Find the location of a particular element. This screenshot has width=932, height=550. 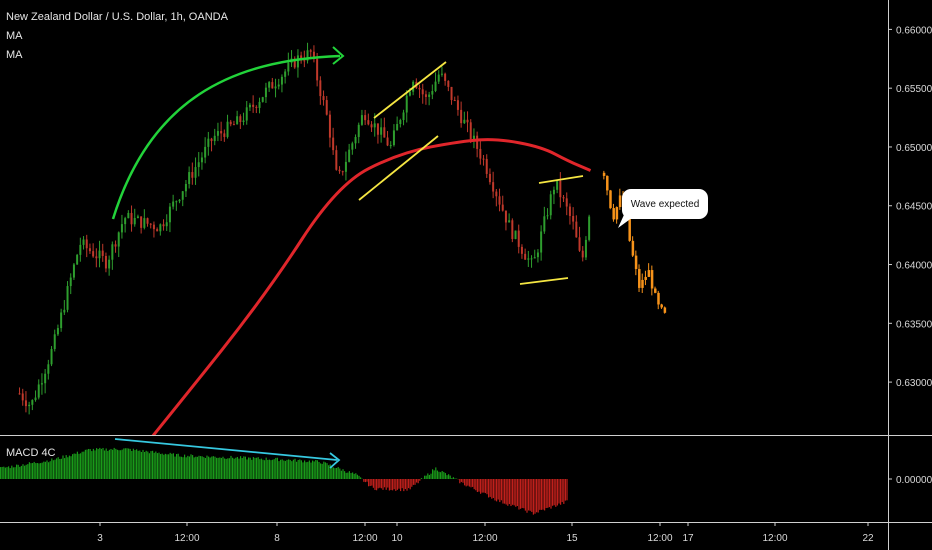

time-tick-label: 8 is located at coordinates (277, 538).